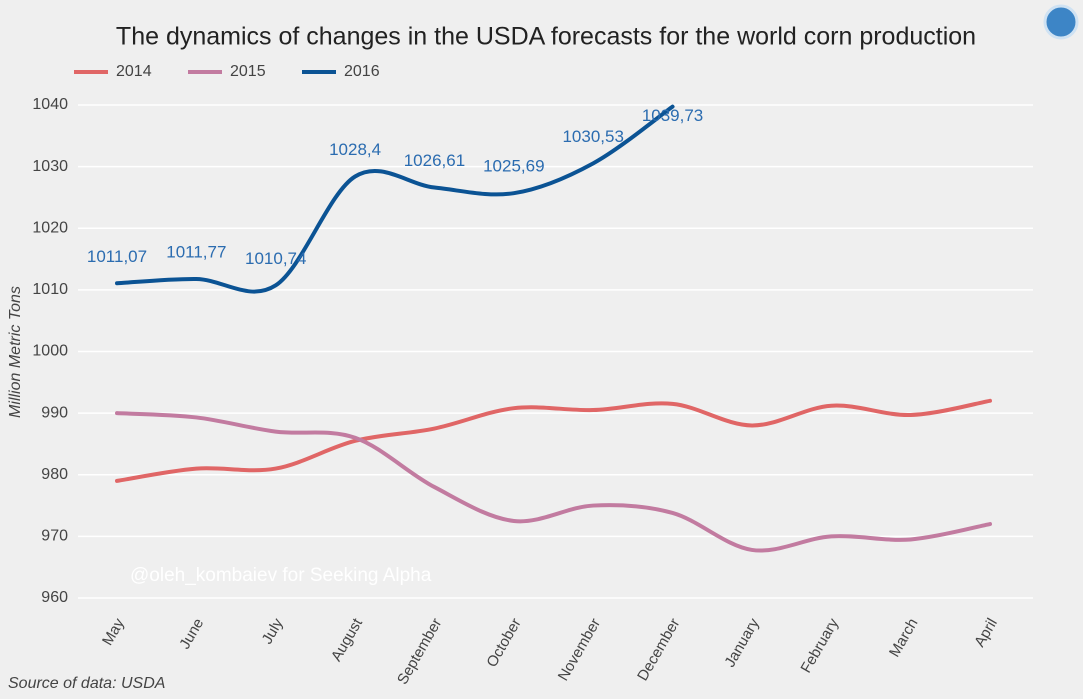  I want to click on data-label: 1011,77, so click(196, 251).